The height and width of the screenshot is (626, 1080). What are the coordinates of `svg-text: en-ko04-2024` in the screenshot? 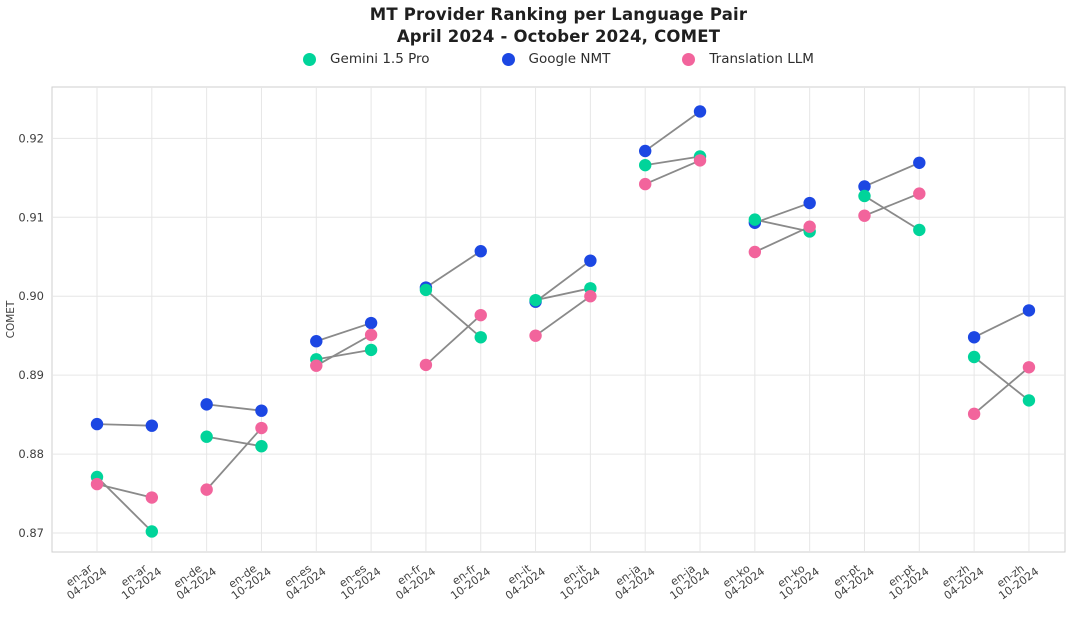 It's located at (741, 579).